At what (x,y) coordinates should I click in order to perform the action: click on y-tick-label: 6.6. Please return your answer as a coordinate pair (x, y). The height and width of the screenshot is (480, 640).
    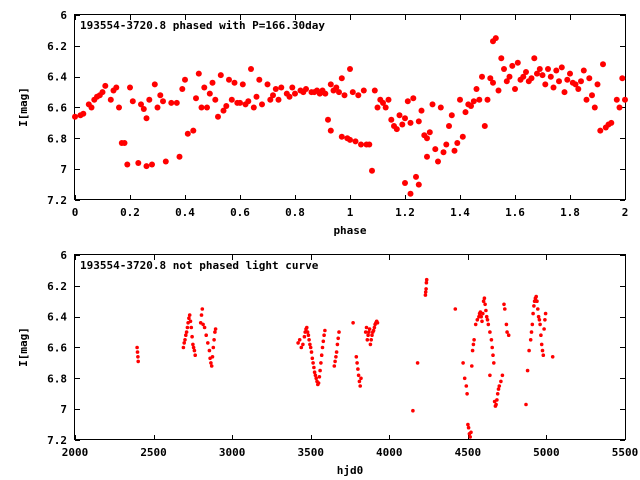
    Looking at the image, I should click on (57, 348).